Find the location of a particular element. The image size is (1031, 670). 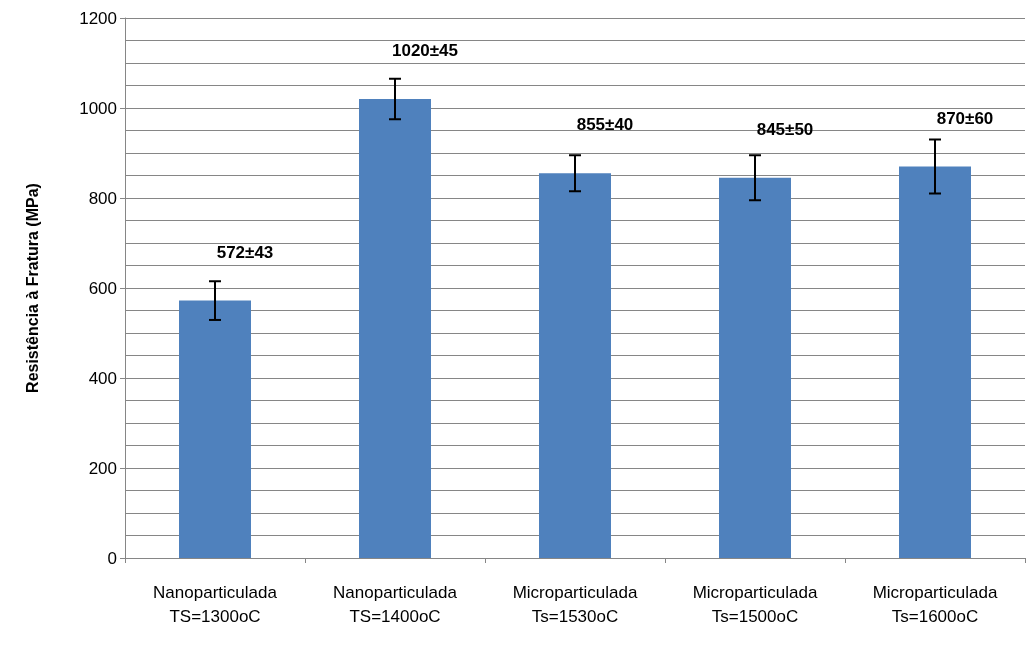

x-tick-label: Nanoparticulada TS=1300oC is located at coordinates (215, 604).